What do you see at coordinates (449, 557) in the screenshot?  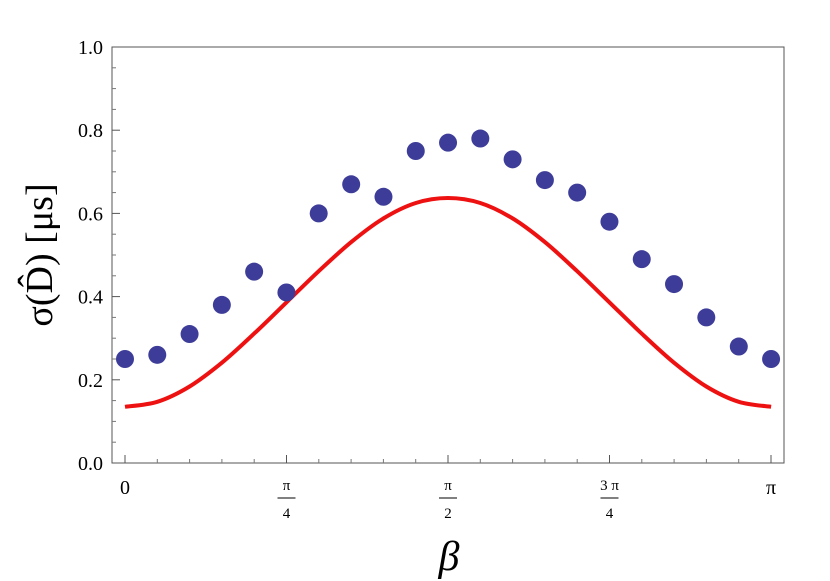 I see `x-axis-label: β` at bounding box center [449, 557].